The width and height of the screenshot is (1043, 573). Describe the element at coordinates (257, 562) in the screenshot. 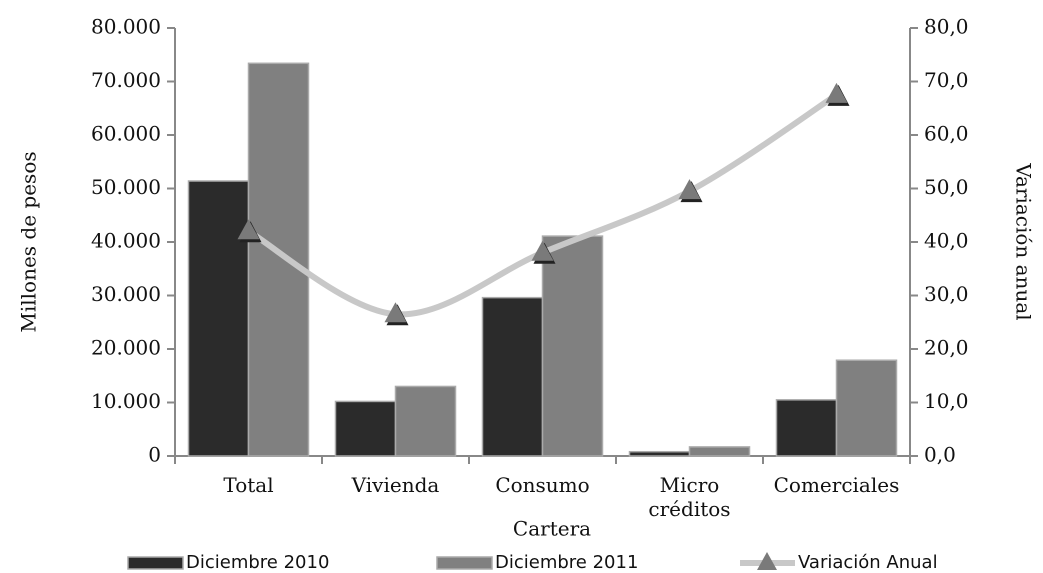

I see `legend-label: Diciembre 2010` at that location.